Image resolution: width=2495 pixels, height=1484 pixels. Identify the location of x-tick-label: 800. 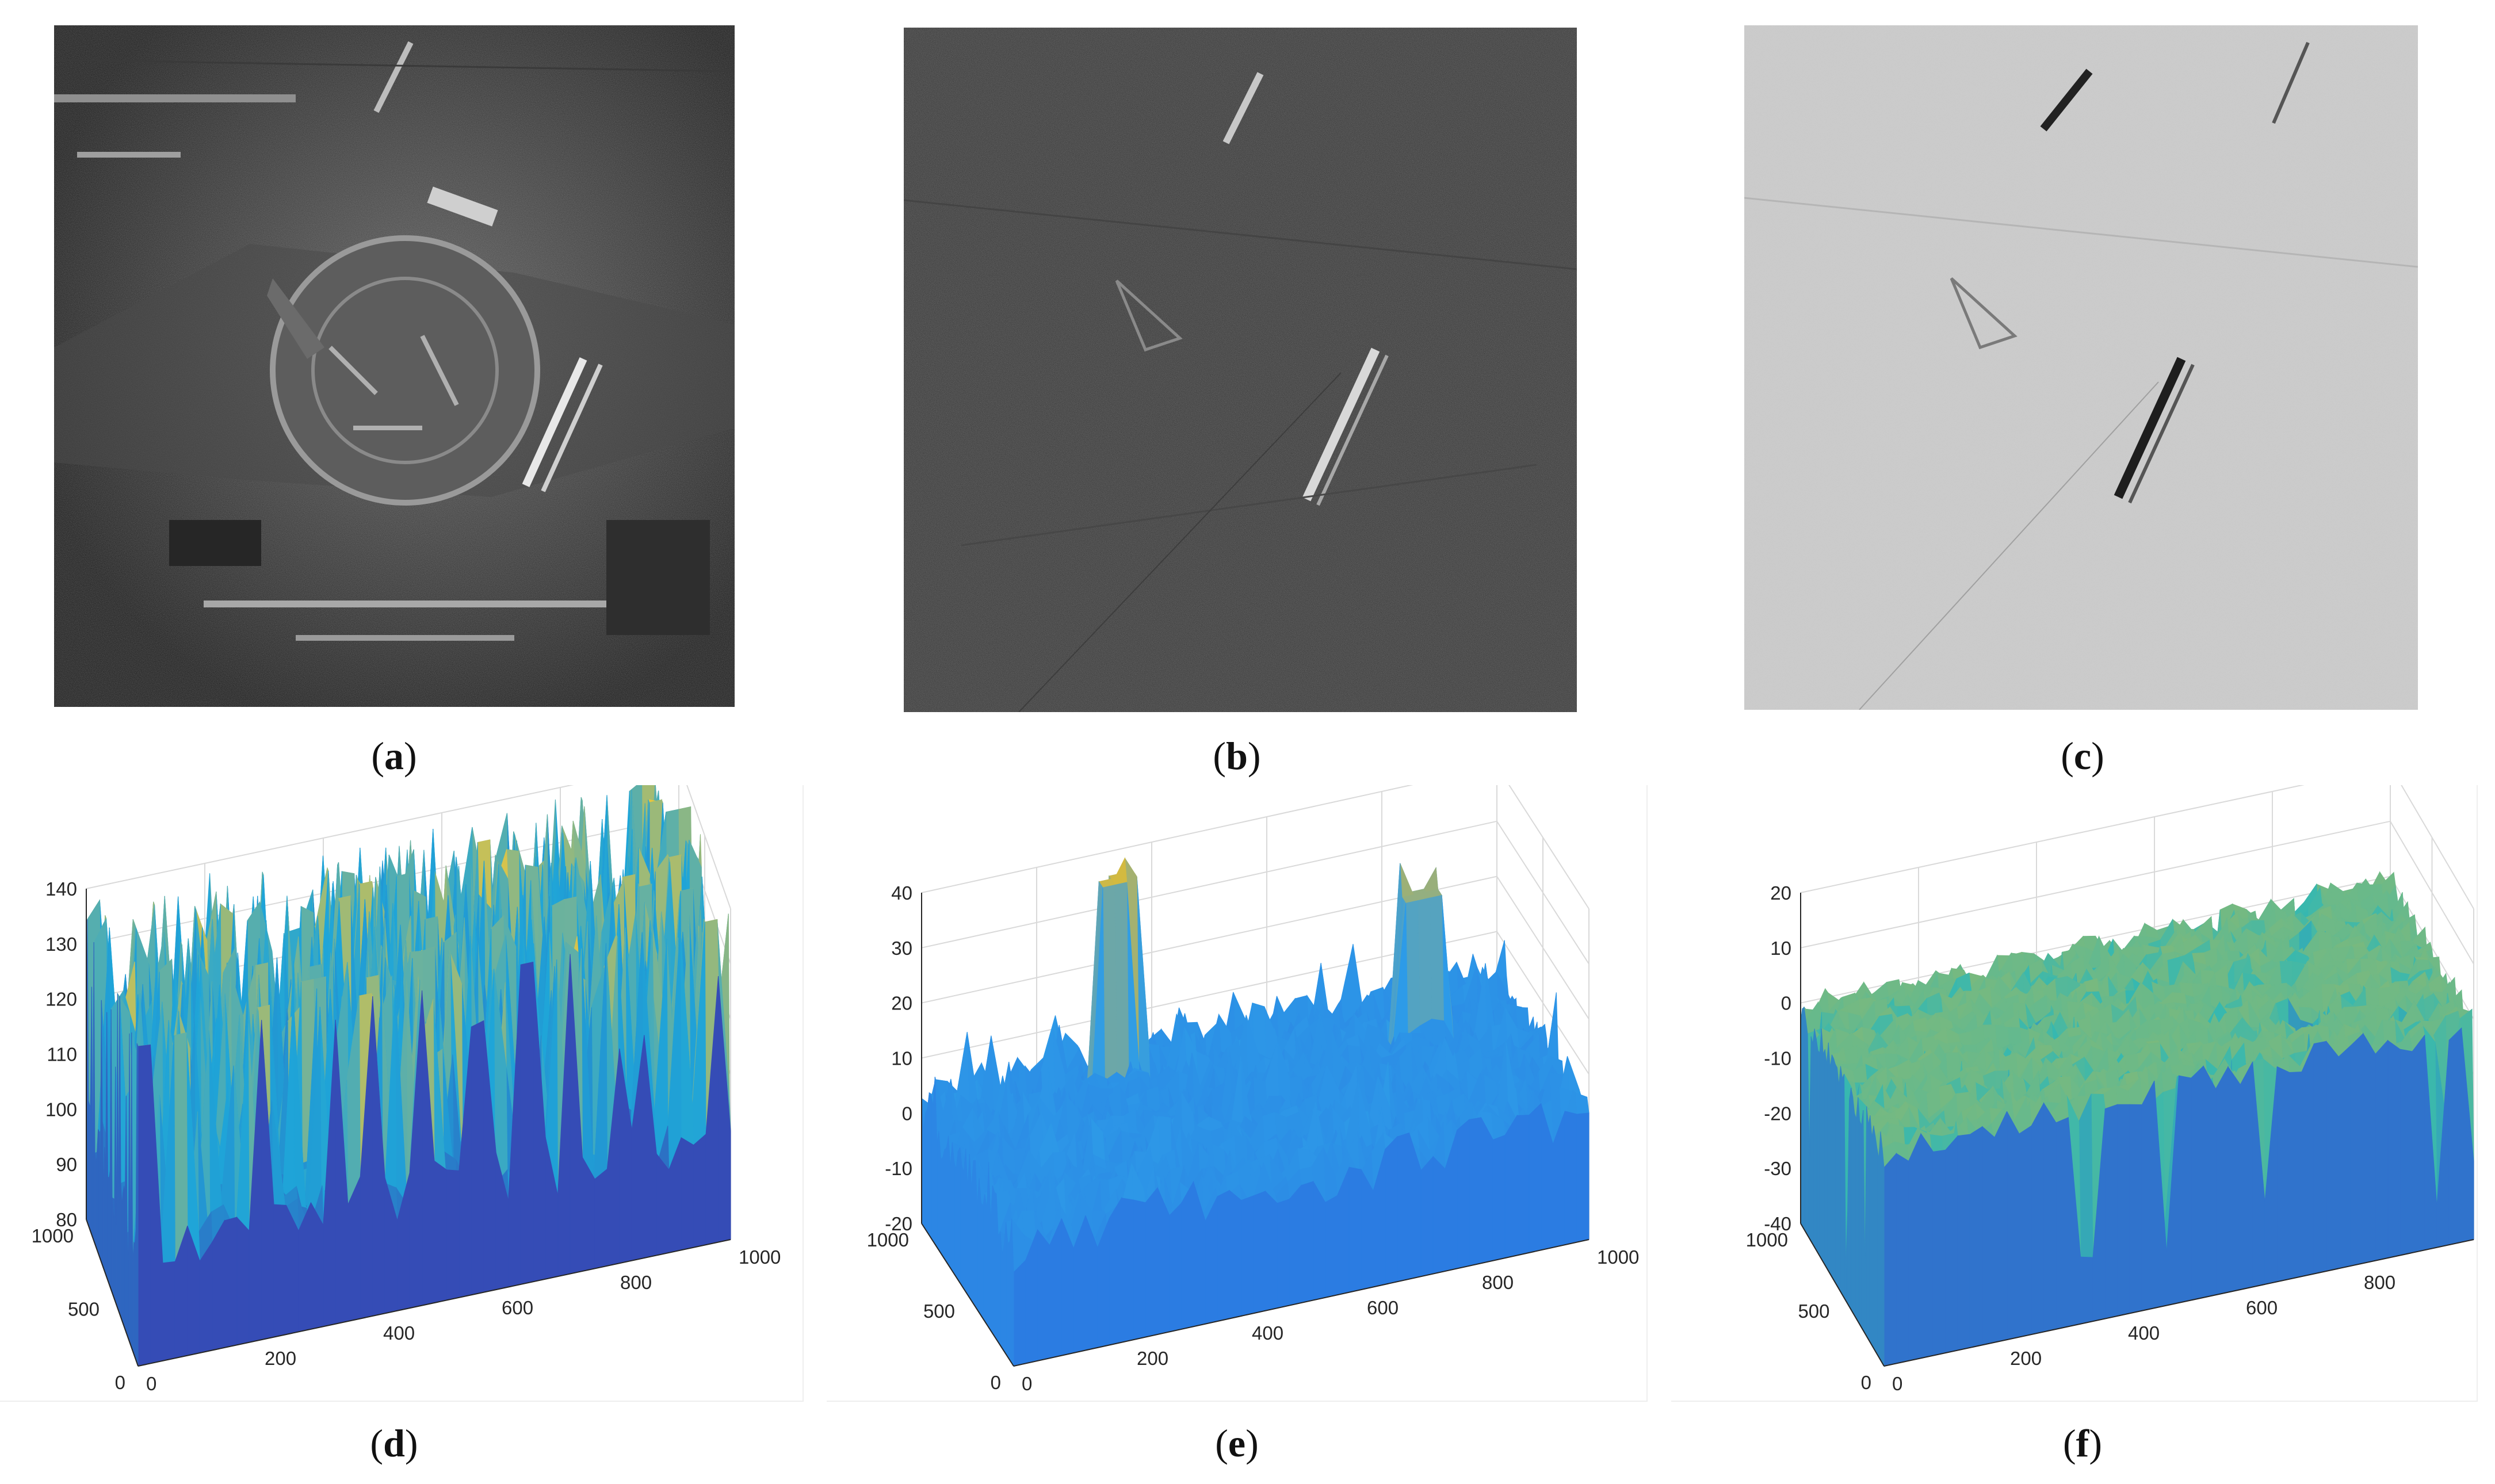
(636, 1282).